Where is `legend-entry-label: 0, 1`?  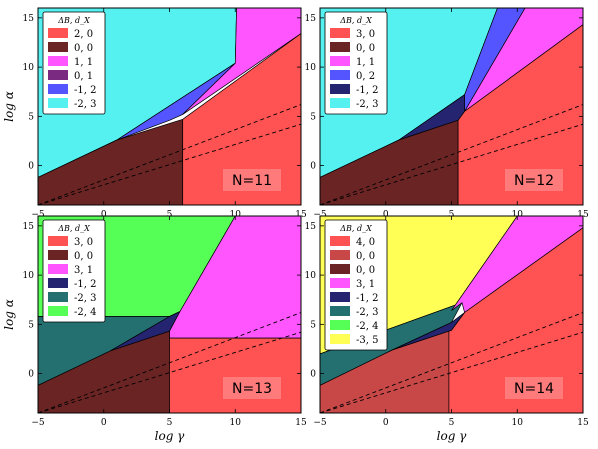 legend-entry-label: 0, 1 is located at coordinates (83, 76).